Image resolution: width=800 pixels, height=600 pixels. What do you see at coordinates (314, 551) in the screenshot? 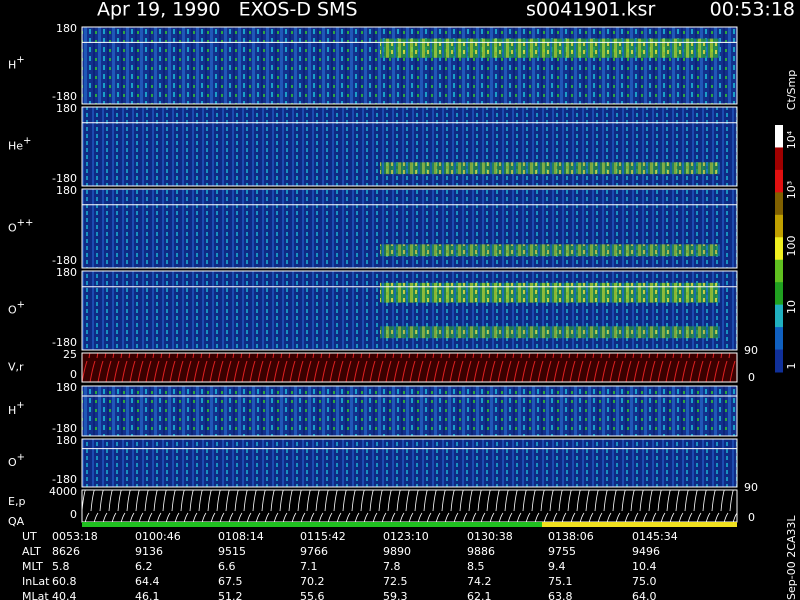
I see `cell: 9766` at bounding box center [314, 551].